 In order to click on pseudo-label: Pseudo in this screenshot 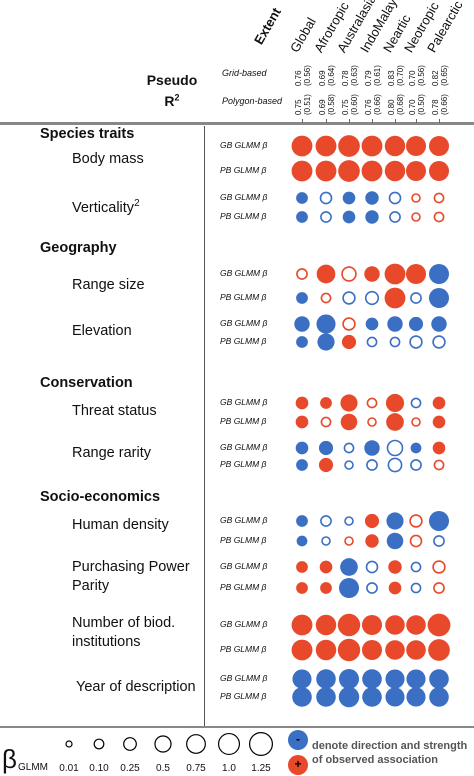, I will do `click(172, 80)`.